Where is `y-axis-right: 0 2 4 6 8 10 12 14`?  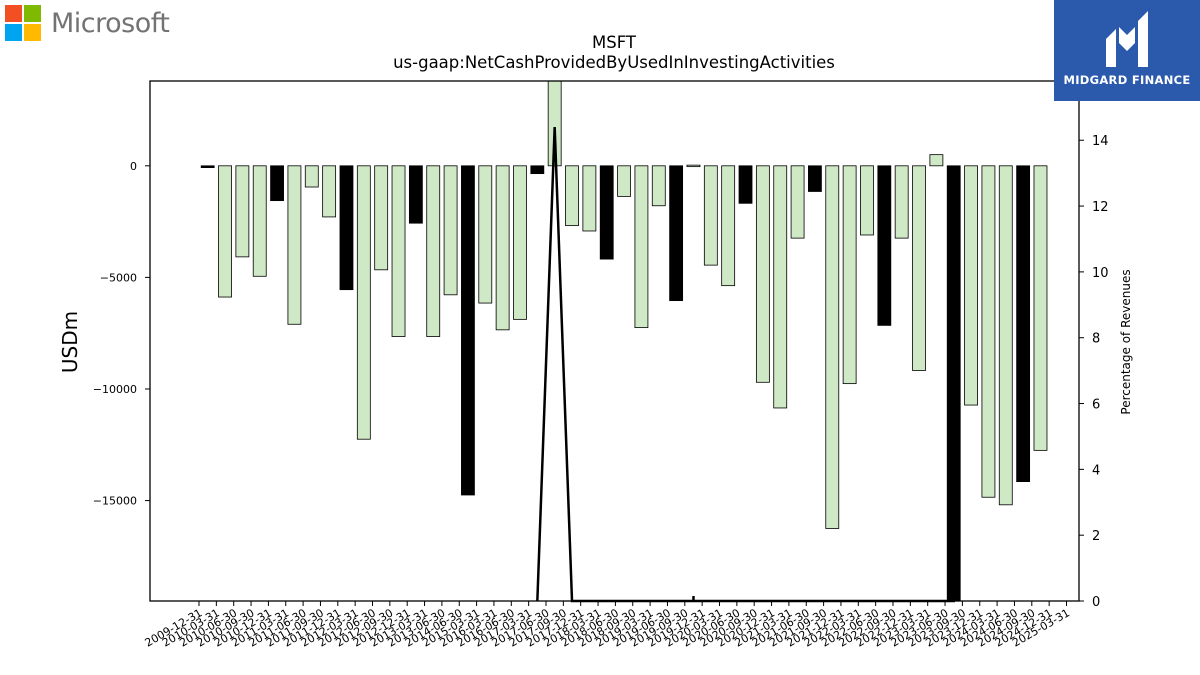
y-axis-right: 0 2 4 6 8 10 12 14 is located at coordinates (1094, 372).